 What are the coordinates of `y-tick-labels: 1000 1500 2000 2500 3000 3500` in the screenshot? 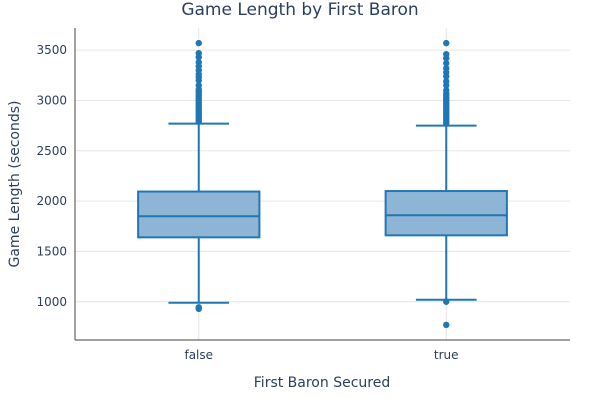 It's located at (51, 176).